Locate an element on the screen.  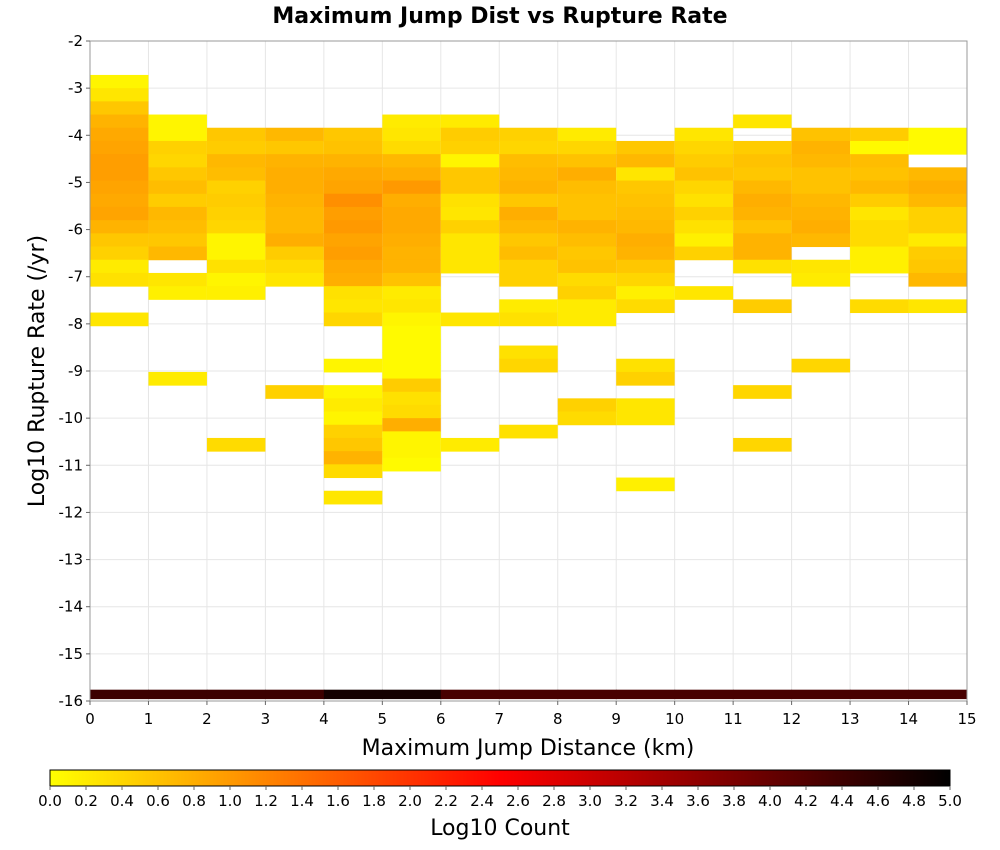
colorbar-tick-label: 4.2 is located at coordinates (806, 801).